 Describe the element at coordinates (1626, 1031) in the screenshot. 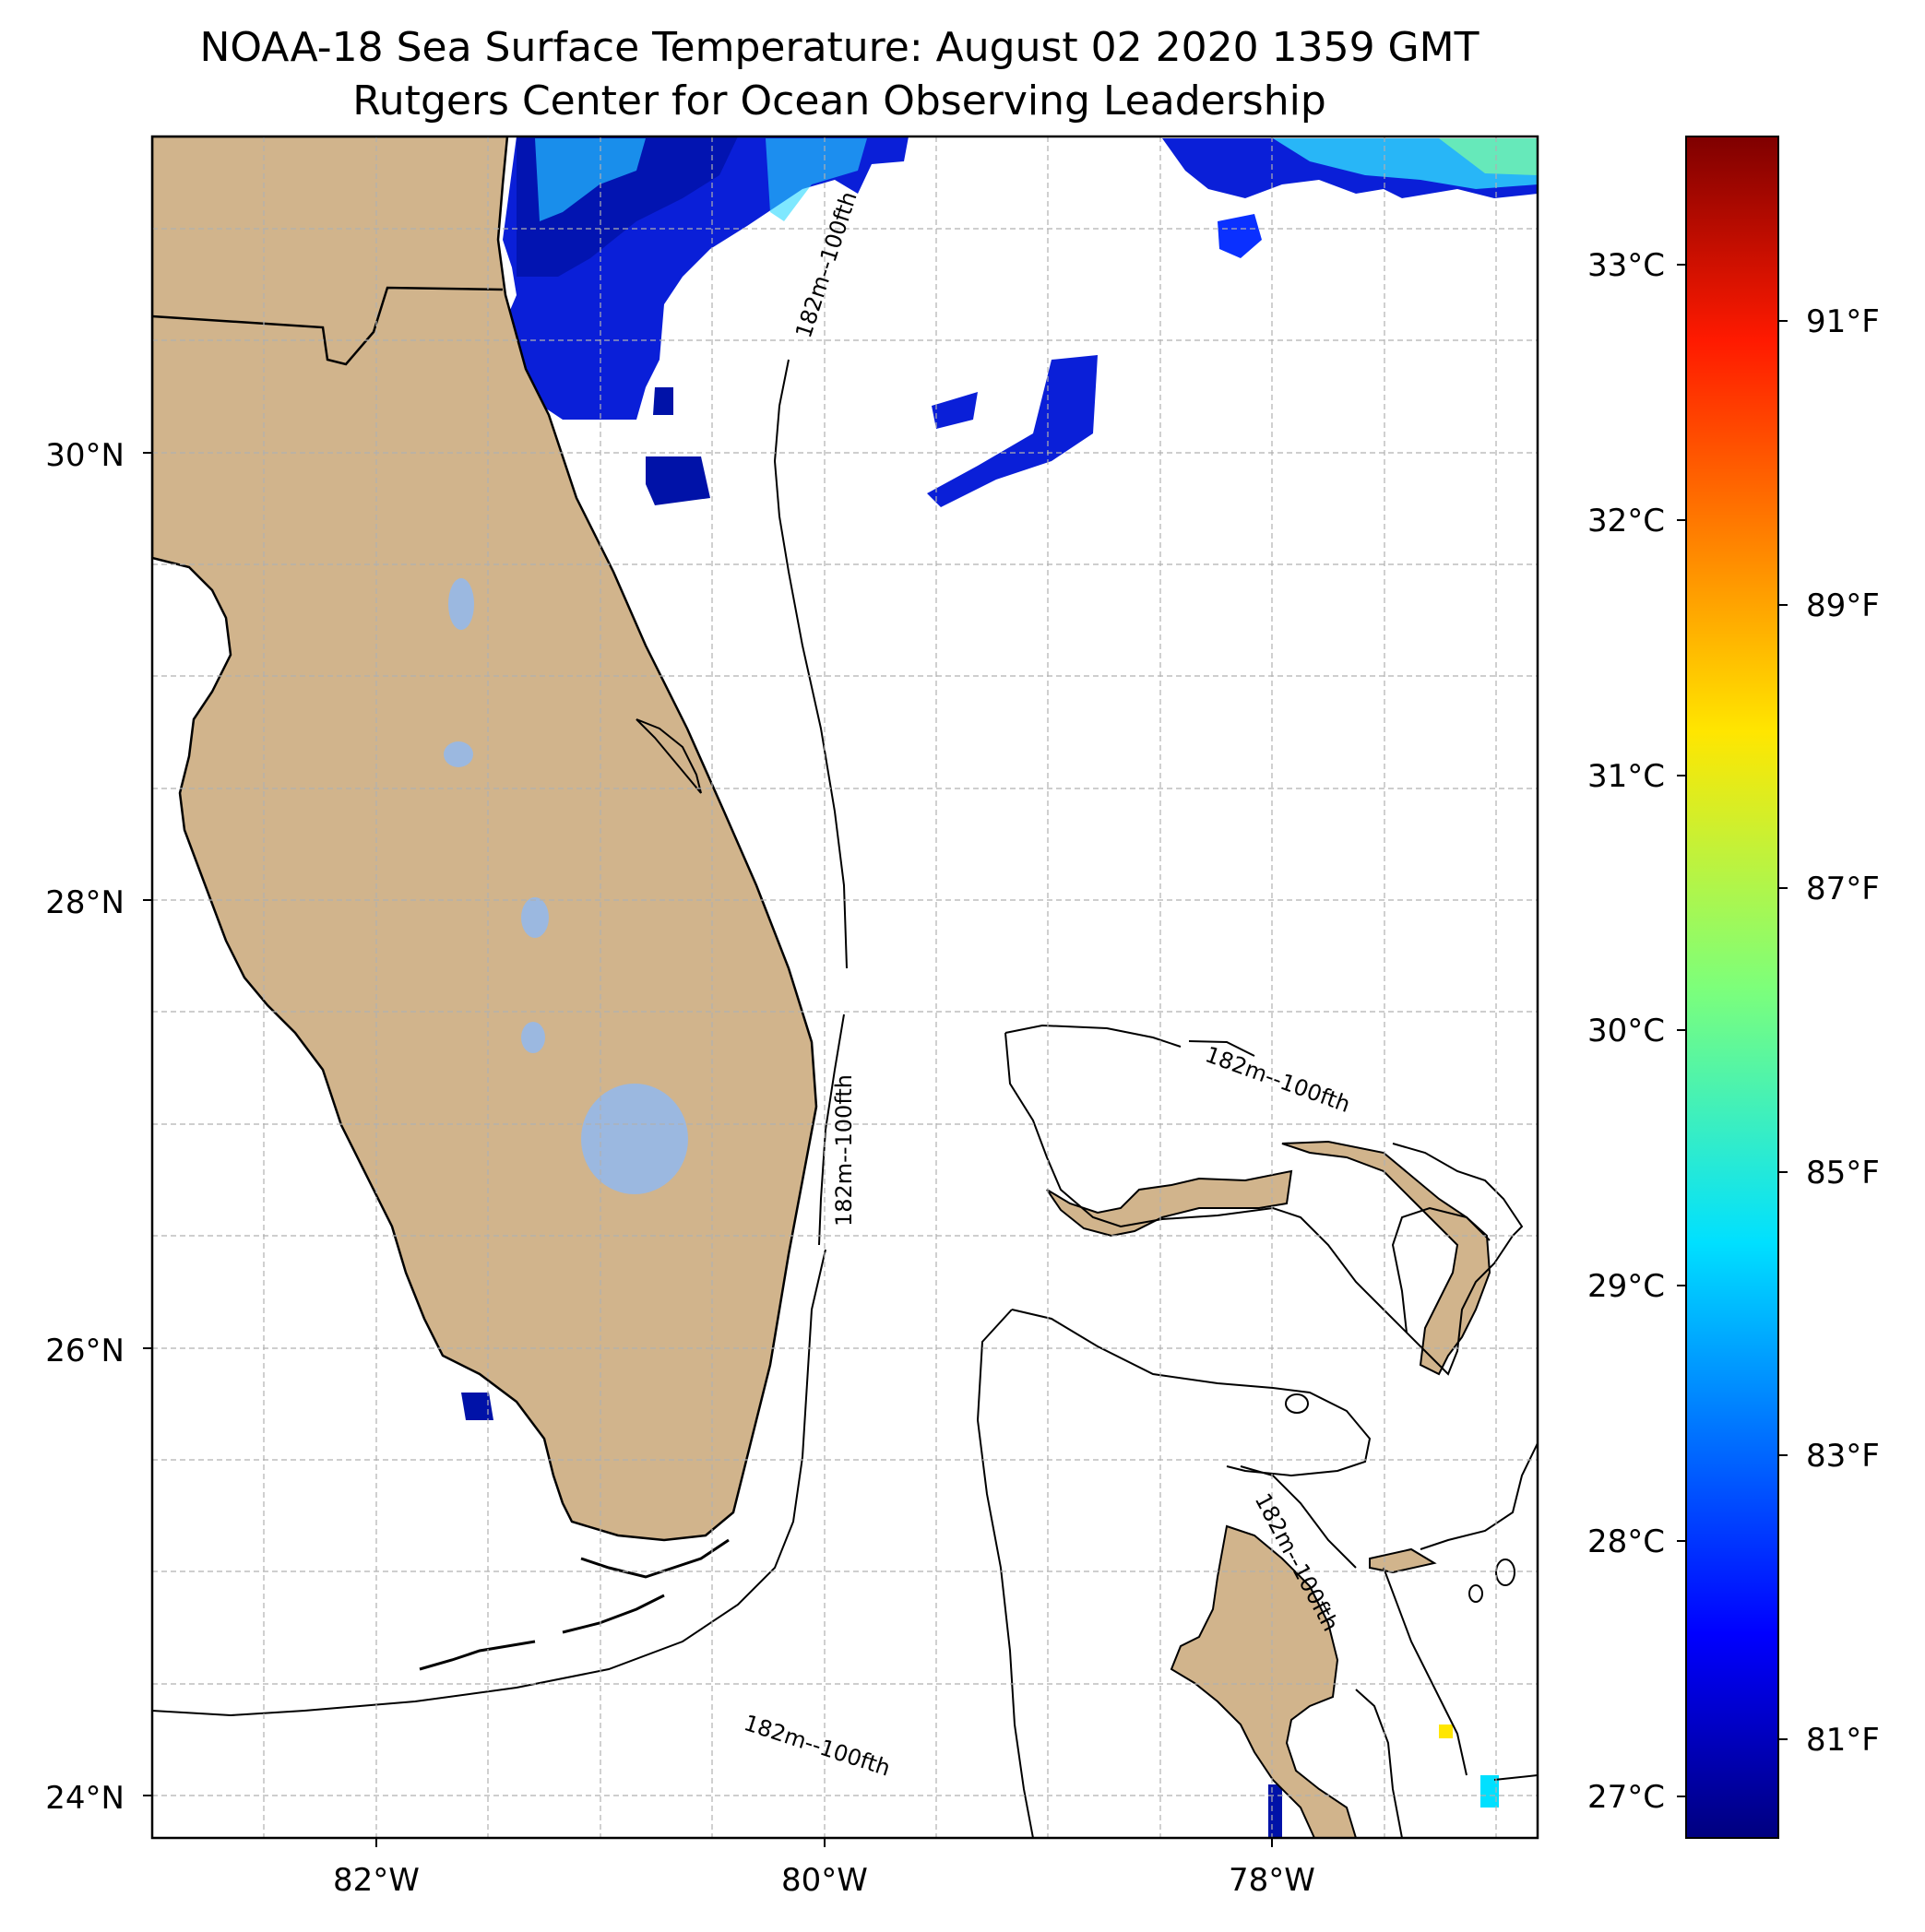

I see `celsius-tick-label: 30°C` at that location.